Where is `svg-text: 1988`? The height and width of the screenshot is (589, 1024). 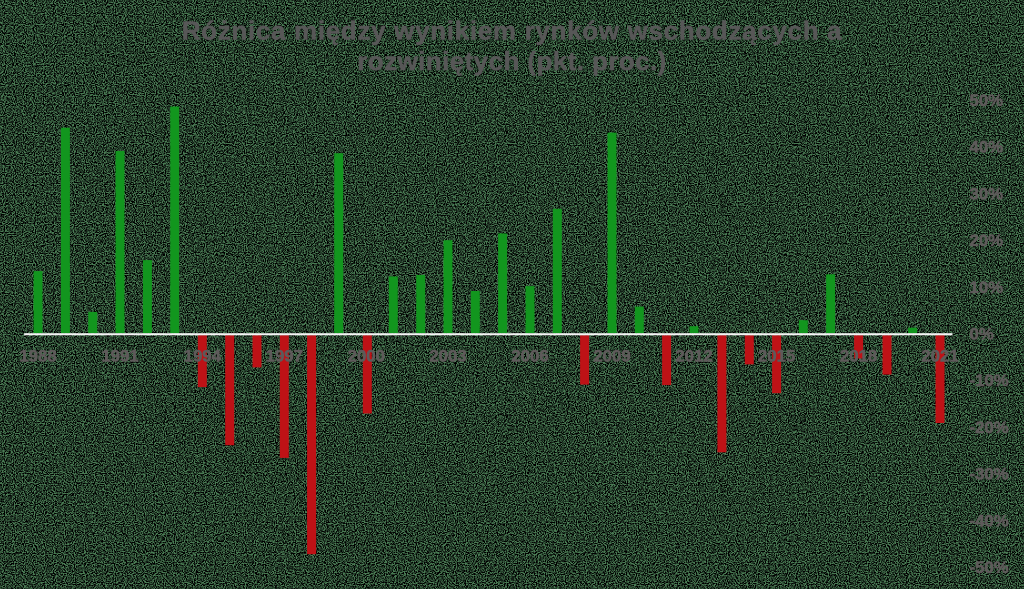
svg-text: 1988 is located at coordinates (37, 356).